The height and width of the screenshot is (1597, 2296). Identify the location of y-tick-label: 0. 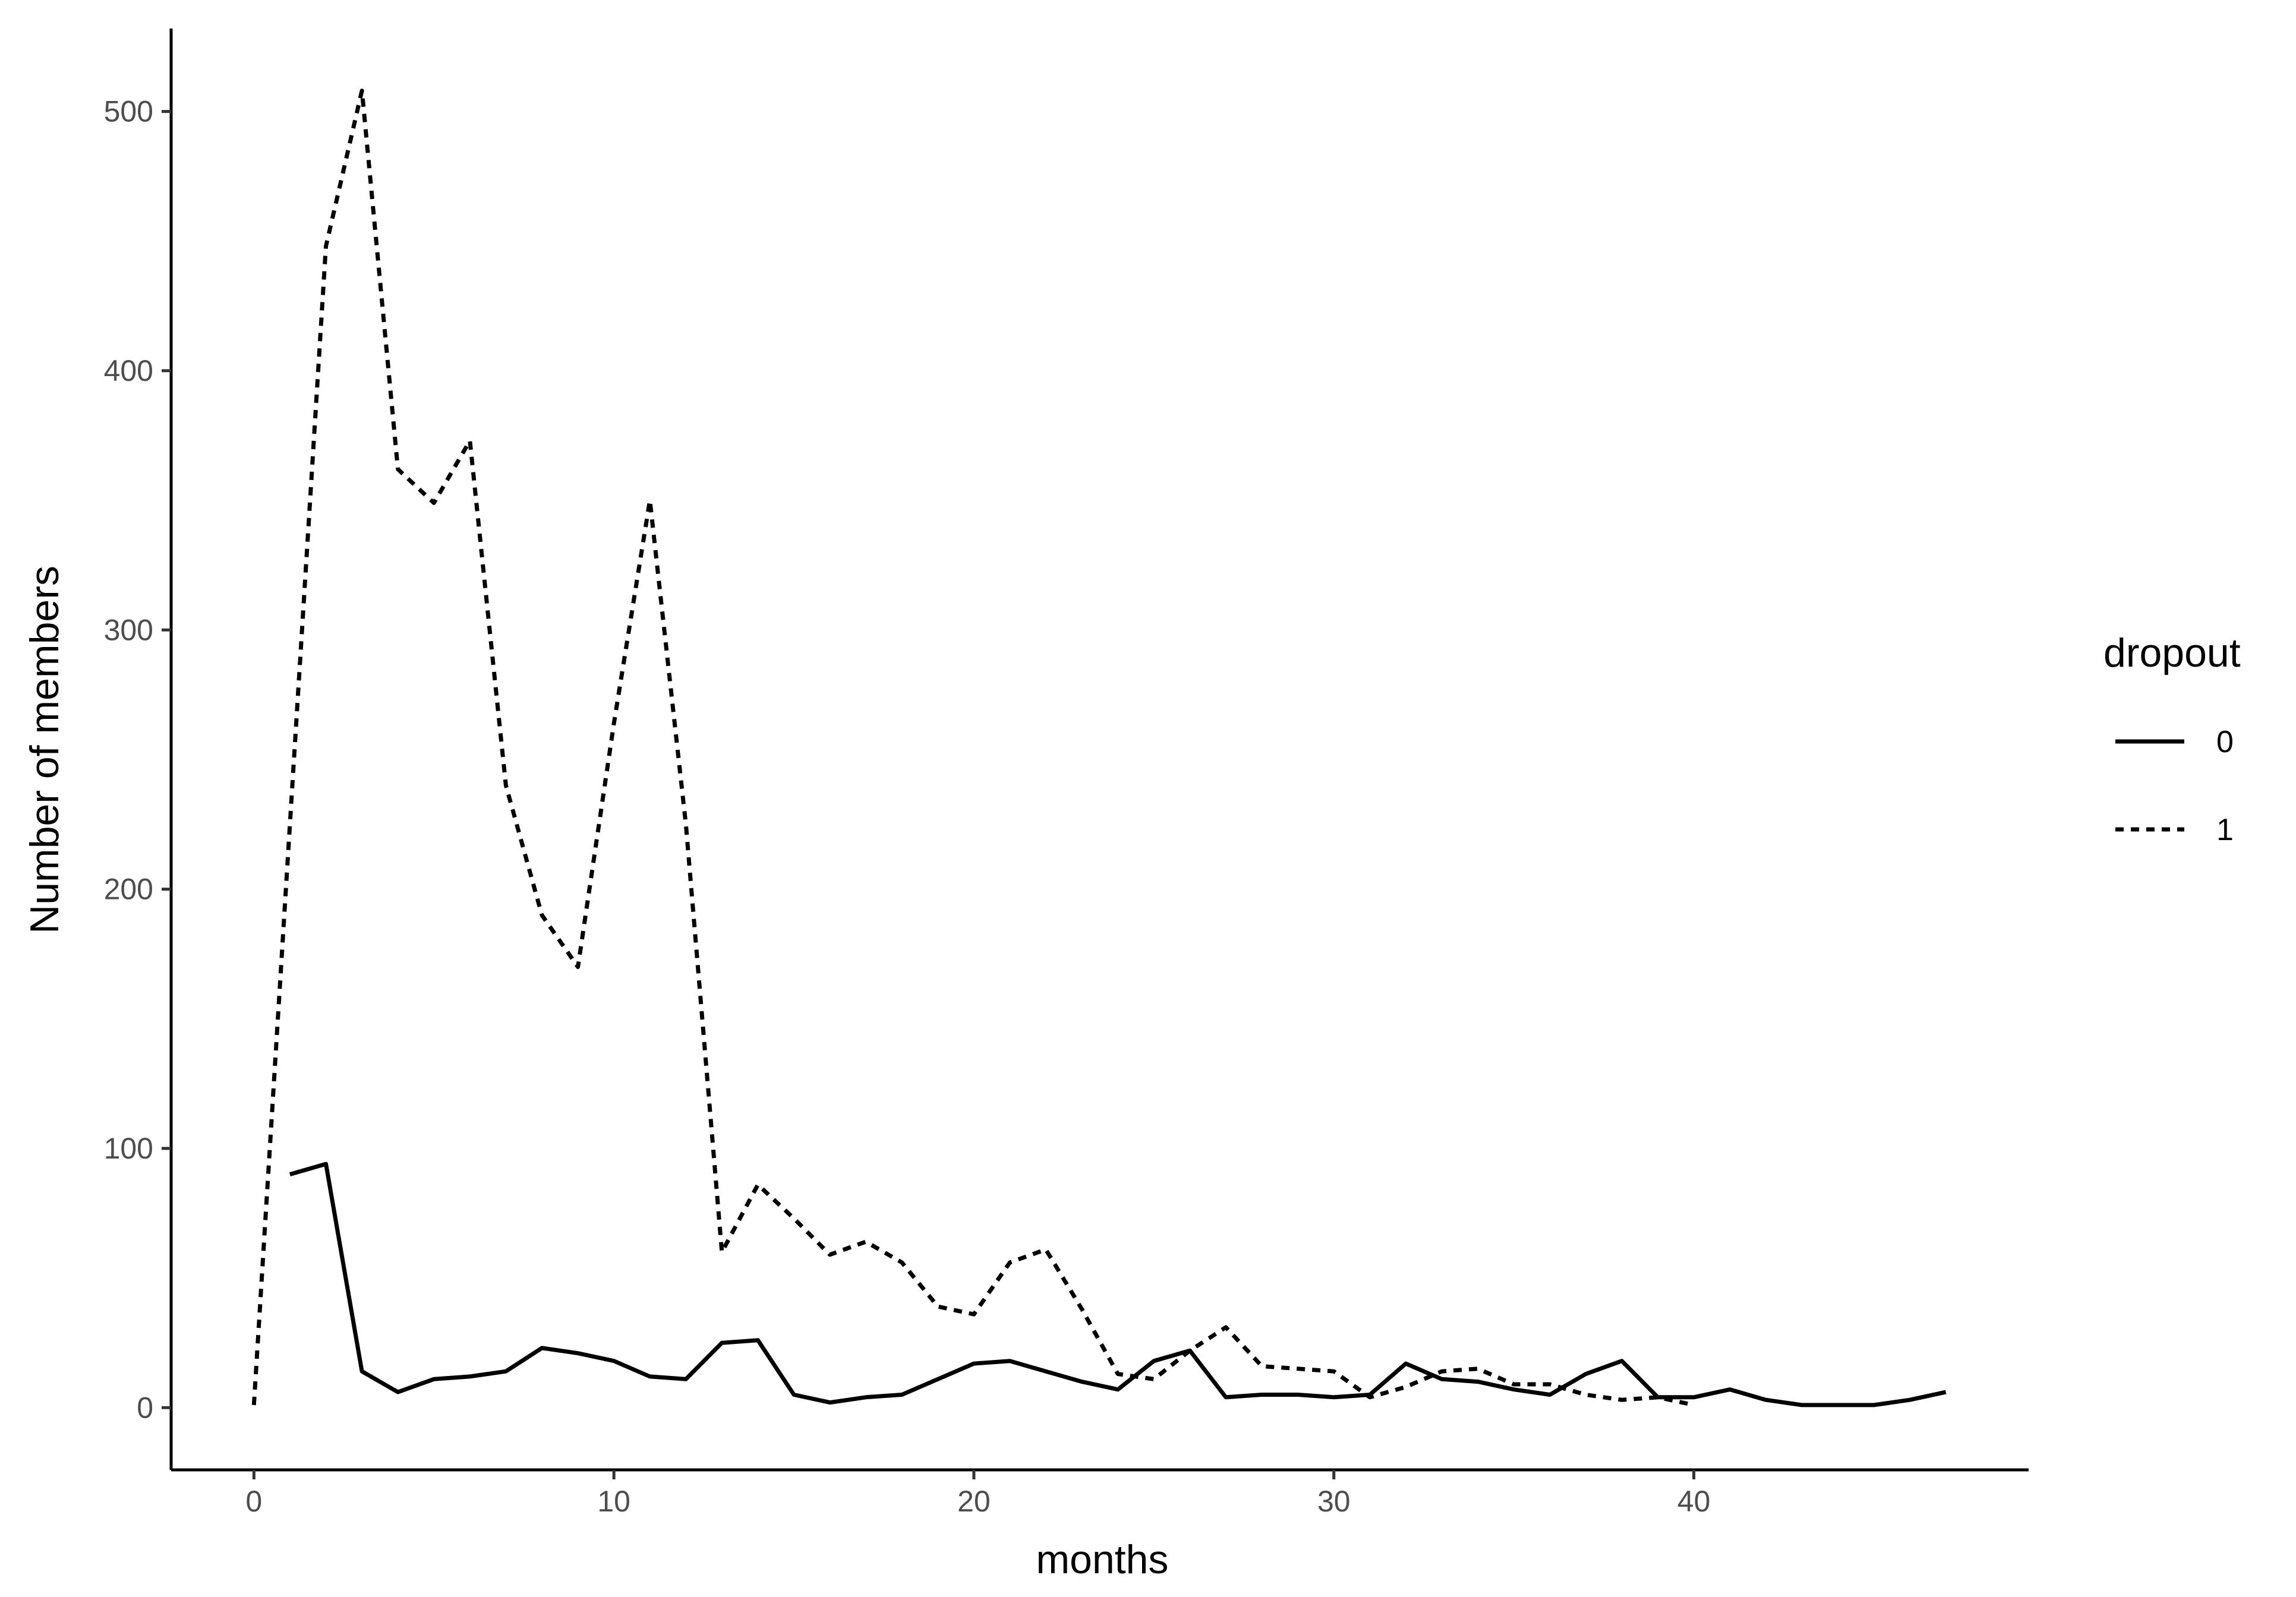
(145, 1407).